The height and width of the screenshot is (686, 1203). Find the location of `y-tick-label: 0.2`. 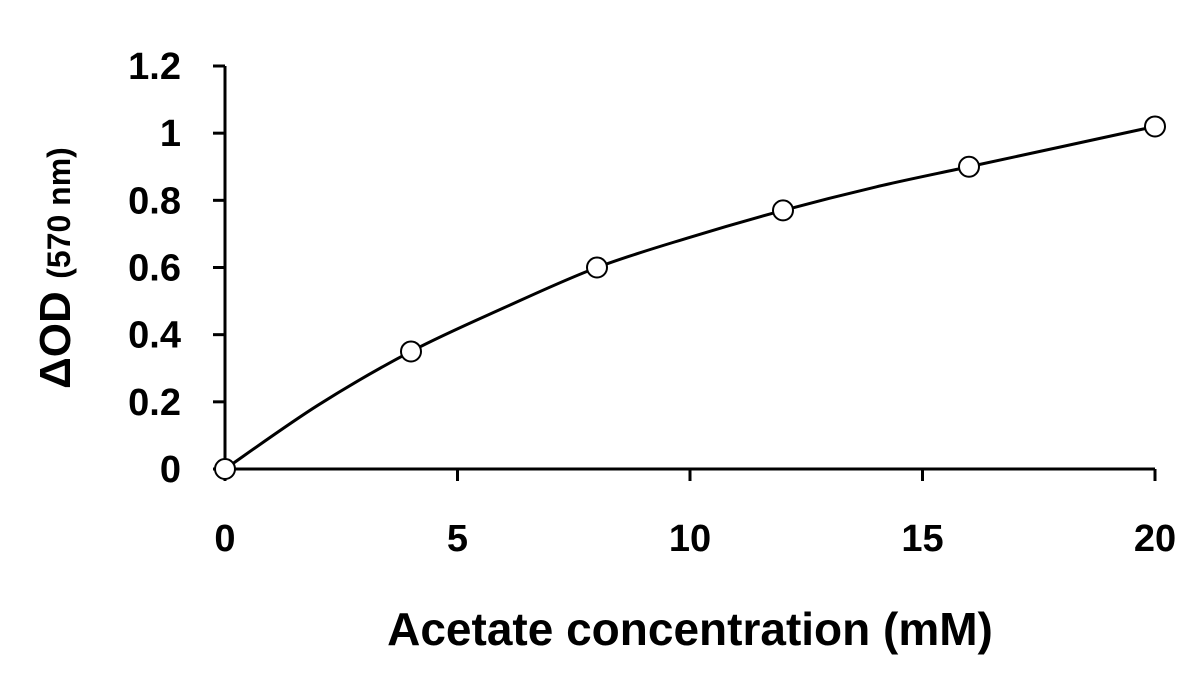

y-tick-label: 0.2 is located at coordinates (154, 403).